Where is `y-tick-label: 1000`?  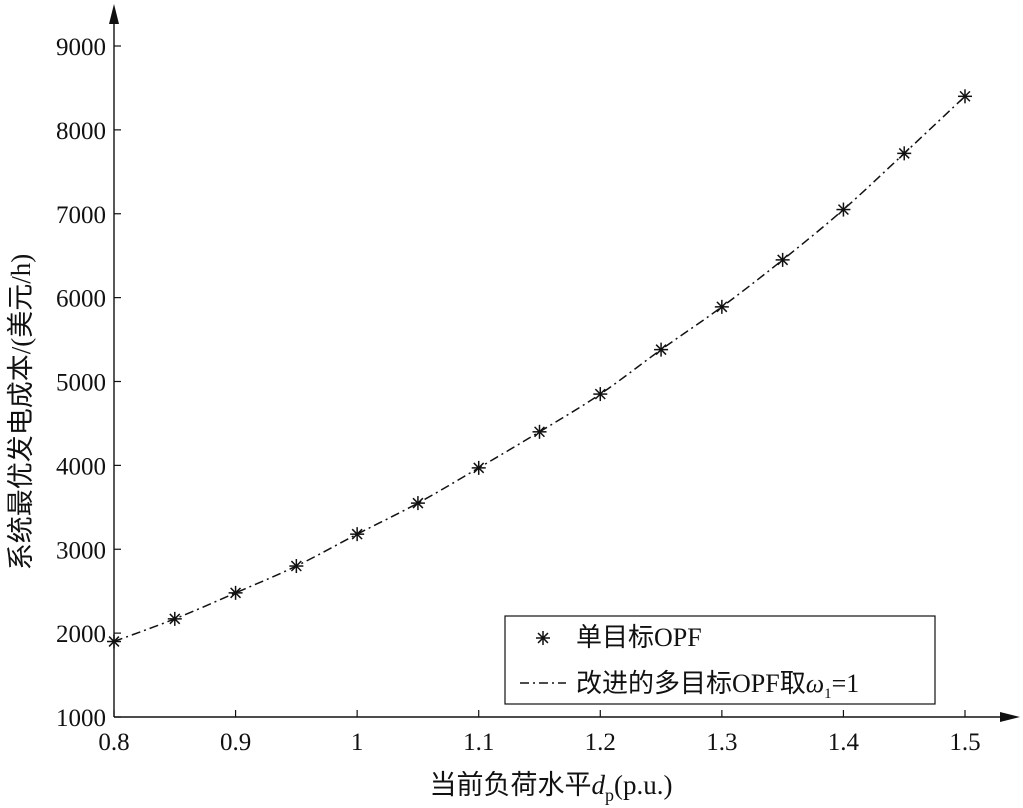 y-tick-label: 1000 is located at coordinates (81, 718).